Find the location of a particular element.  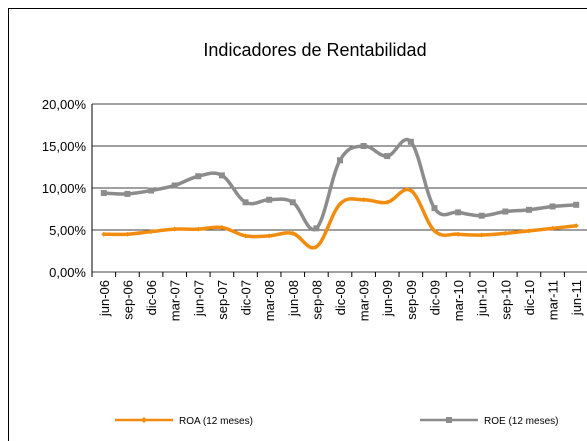

x-tick-label: dic-08 is located at coordinates (340, 297).